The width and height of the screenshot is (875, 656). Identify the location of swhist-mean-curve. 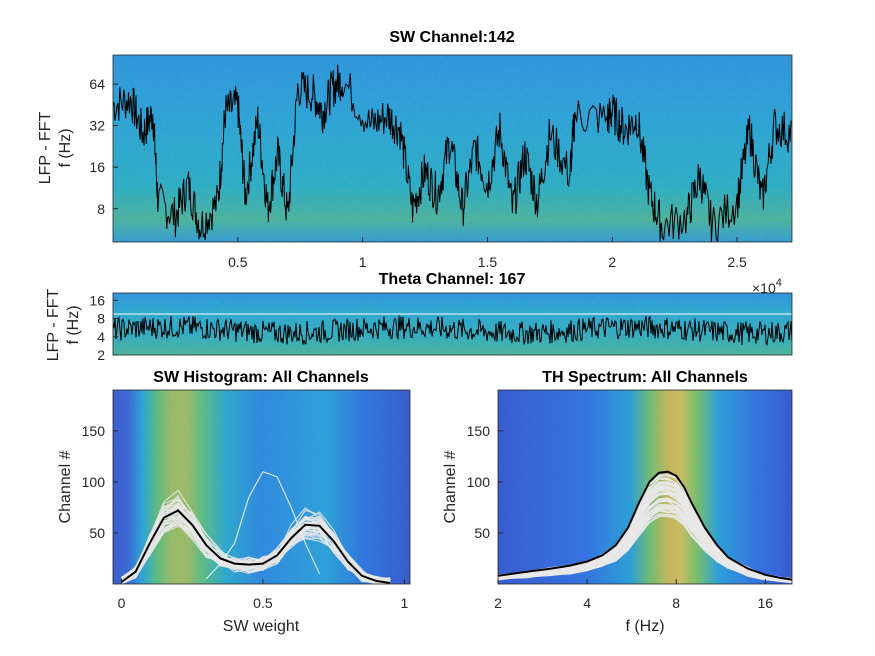
(255, 546).